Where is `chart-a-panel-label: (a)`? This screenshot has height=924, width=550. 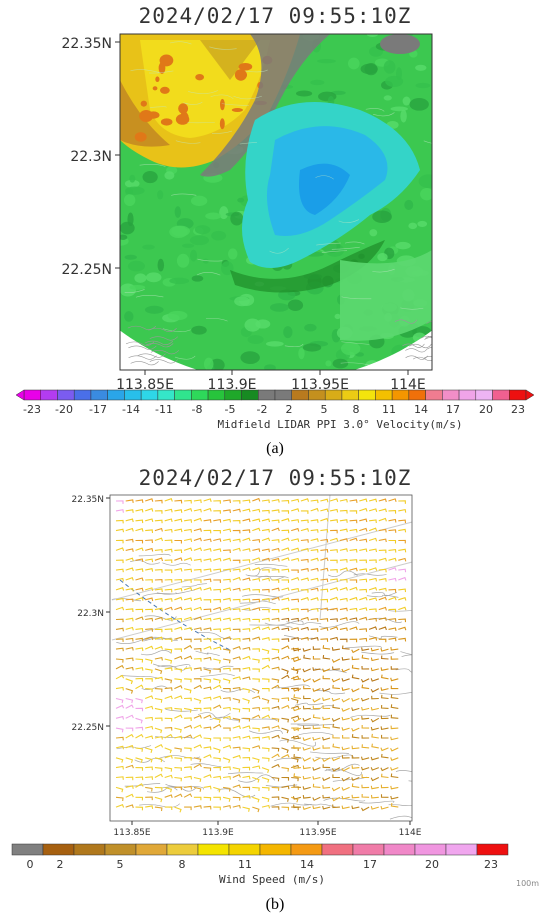 chart-a-panel-label: (a) is located at coordinates (275, 448).